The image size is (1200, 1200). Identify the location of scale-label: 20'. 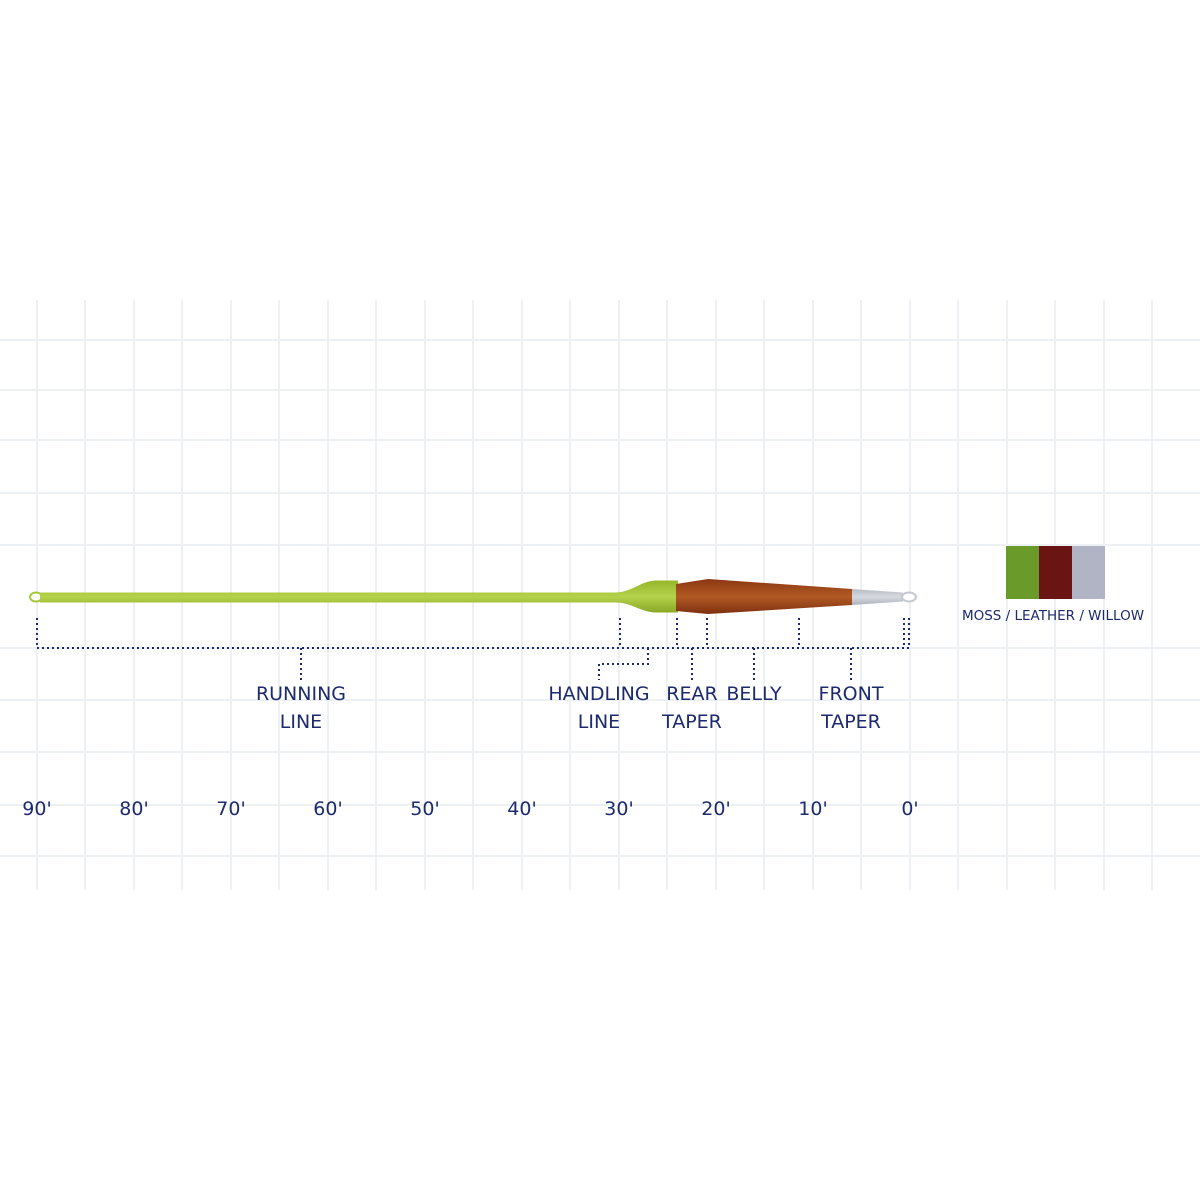
(715, 809).